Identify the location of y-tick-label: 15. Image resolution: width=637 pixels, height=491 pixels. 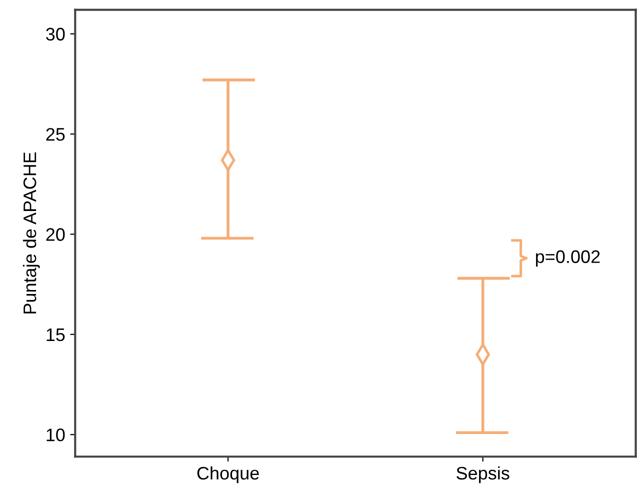
(55, 335).